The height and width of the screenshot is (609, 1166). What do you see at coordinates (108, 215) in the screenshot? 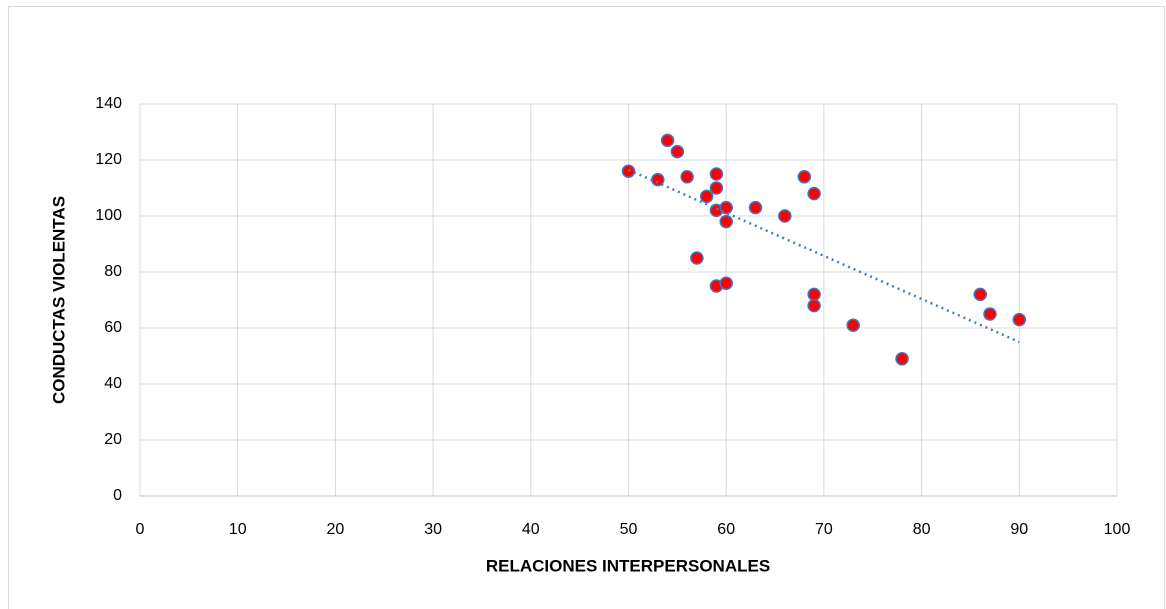
I see `y-tick-label: 100` at bounding box center [108, 215].